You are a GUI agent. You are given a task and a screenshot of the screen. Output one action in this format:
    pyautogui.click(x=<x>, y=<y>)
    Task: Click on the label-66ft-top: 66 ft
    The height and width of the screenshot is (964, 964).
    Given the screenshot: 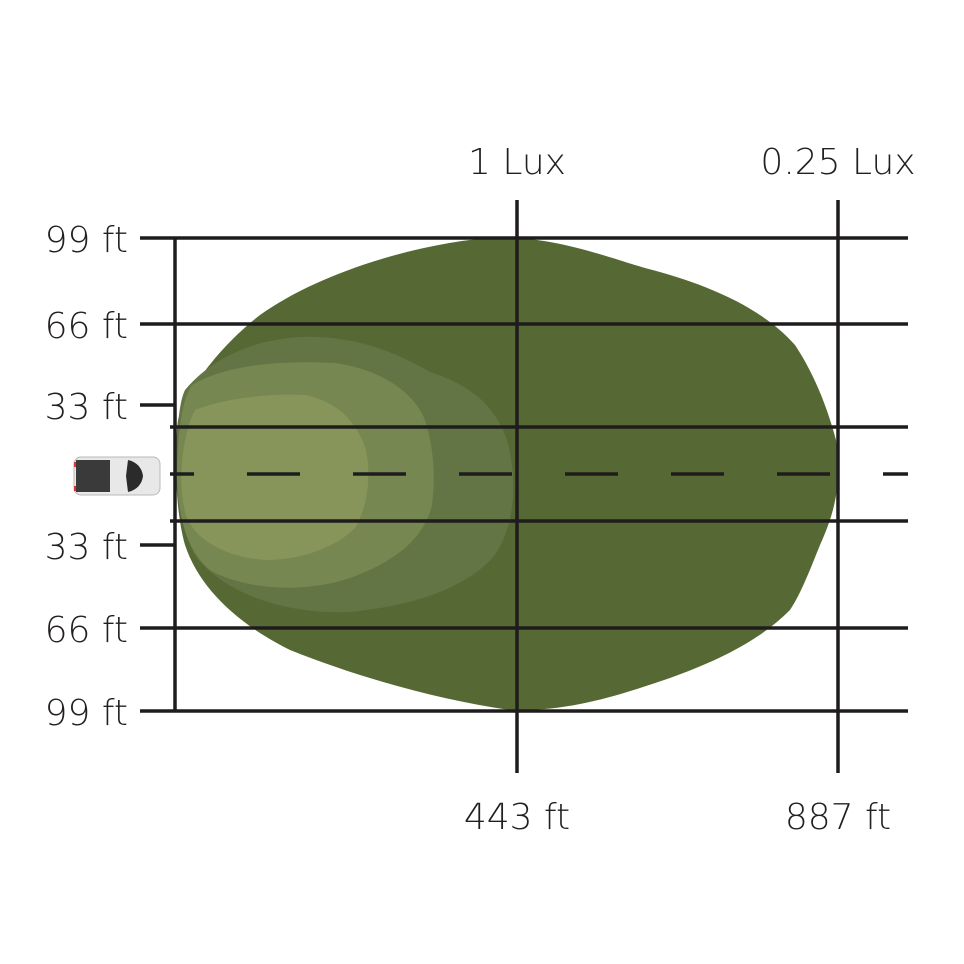 What is the action you would take?
    pyautogui.click(x=86, y=326)
    